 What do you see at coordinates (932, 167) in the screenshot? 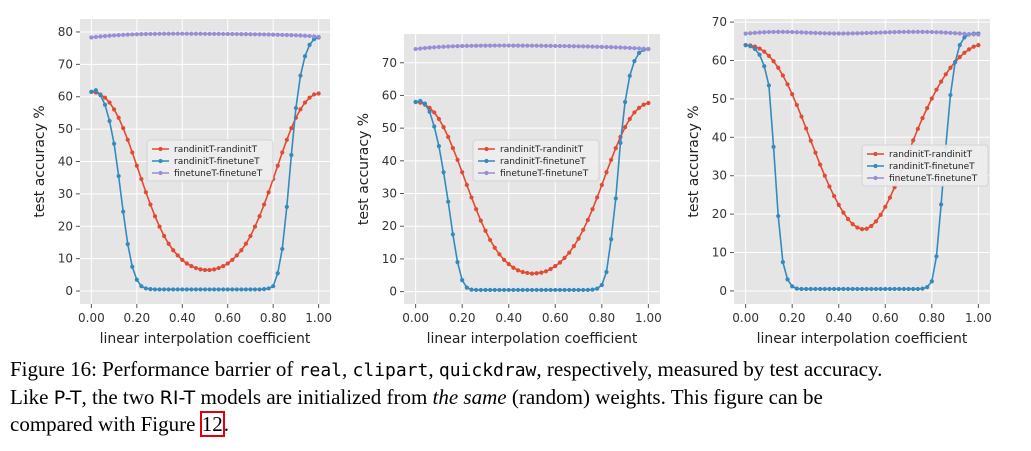
I see `legend-label: randinitT-finetuneT` at bounding box center [932, 167].